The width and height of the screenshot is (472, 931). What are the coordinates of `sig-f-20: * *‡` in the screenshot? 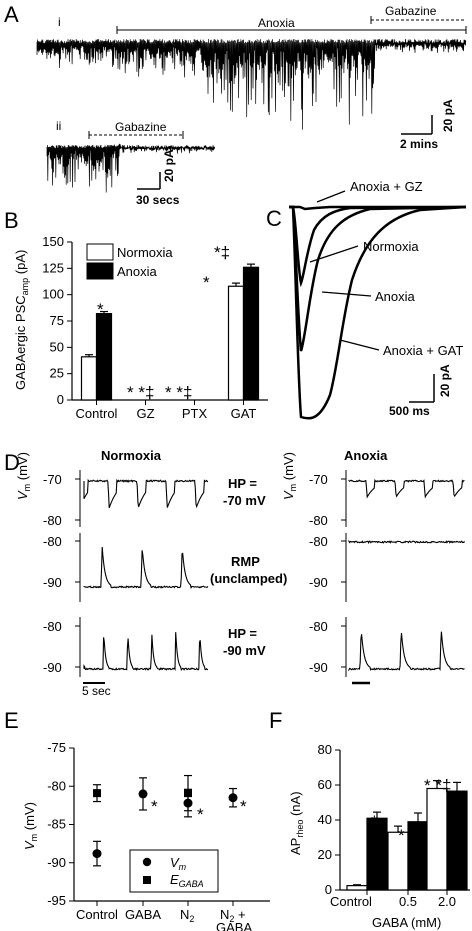 It's located at (437, 785).